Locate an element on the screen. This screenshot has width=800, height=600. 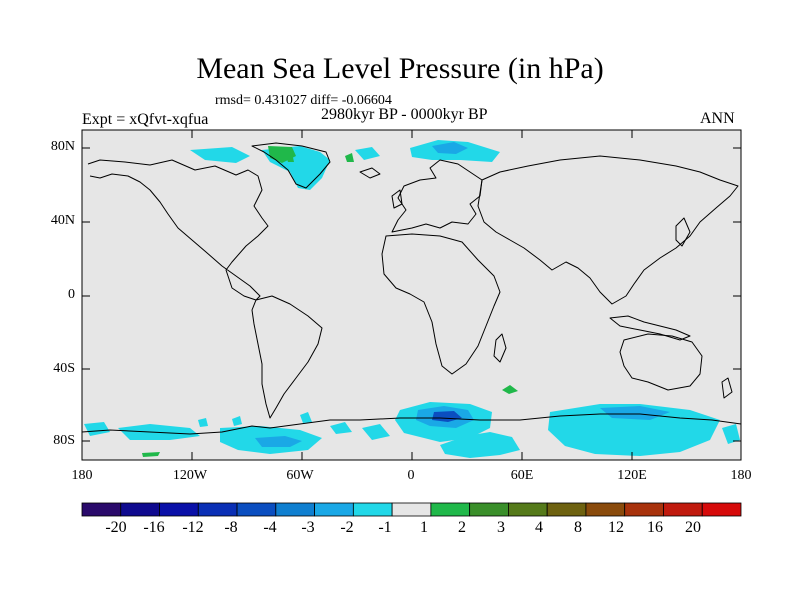
colorbar is located at coordinates (411, 509).